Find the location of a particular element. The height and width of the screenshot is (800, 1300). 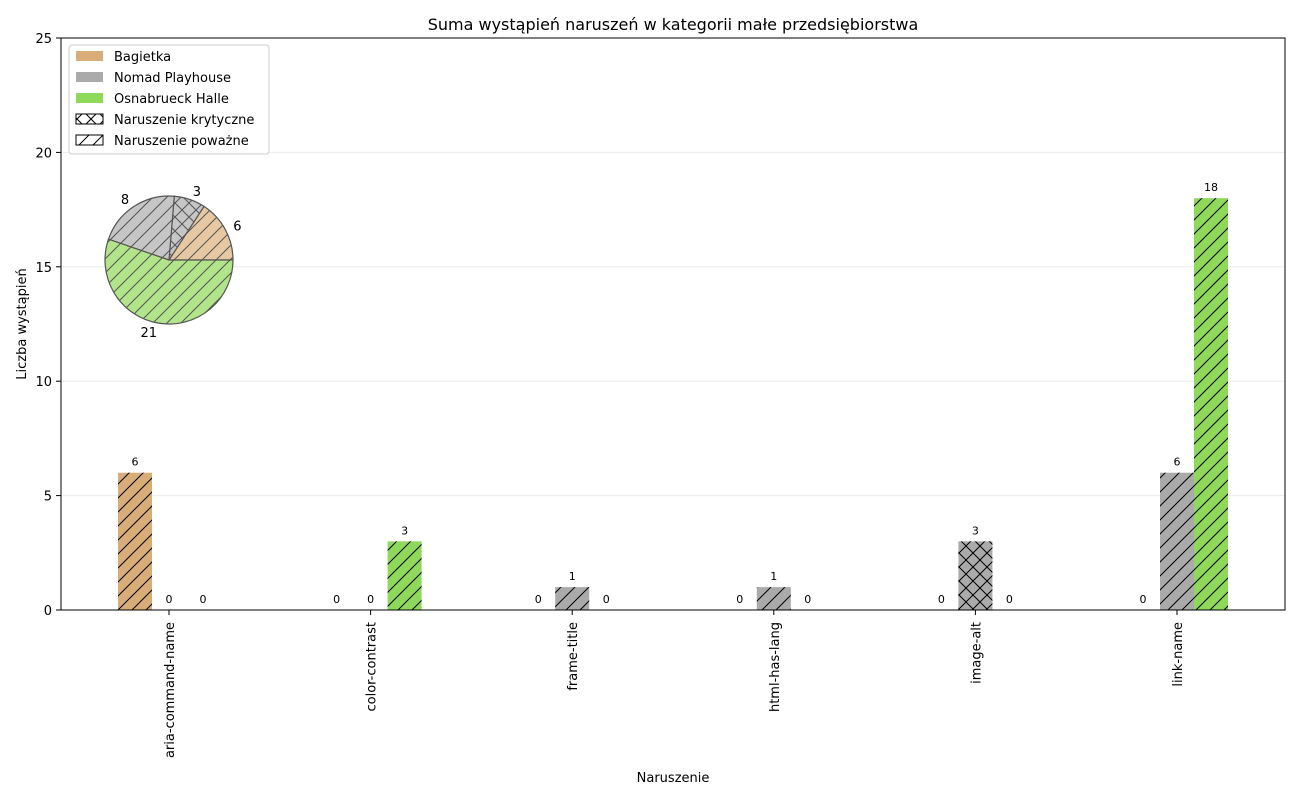

y-tick-label: 0 is located at coordinates (48, 611).